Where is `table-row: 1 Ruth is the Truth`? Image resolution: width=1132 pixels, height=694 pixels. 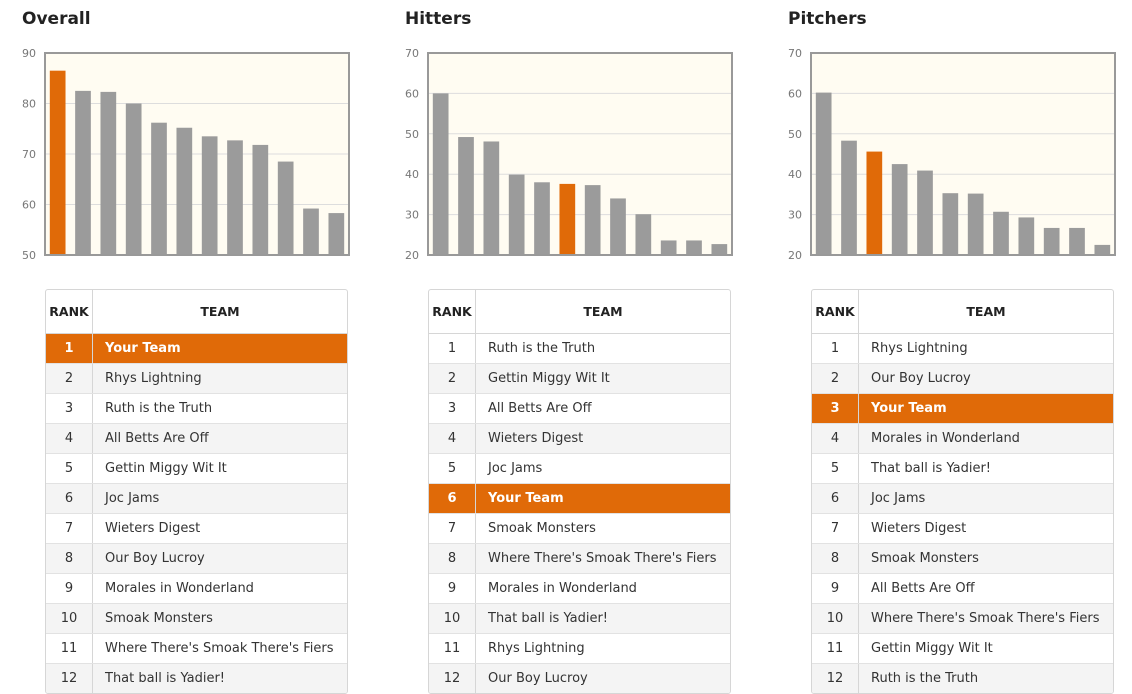
table-row: 1 Ruth is the Truth is located at coordinates (579, 348).